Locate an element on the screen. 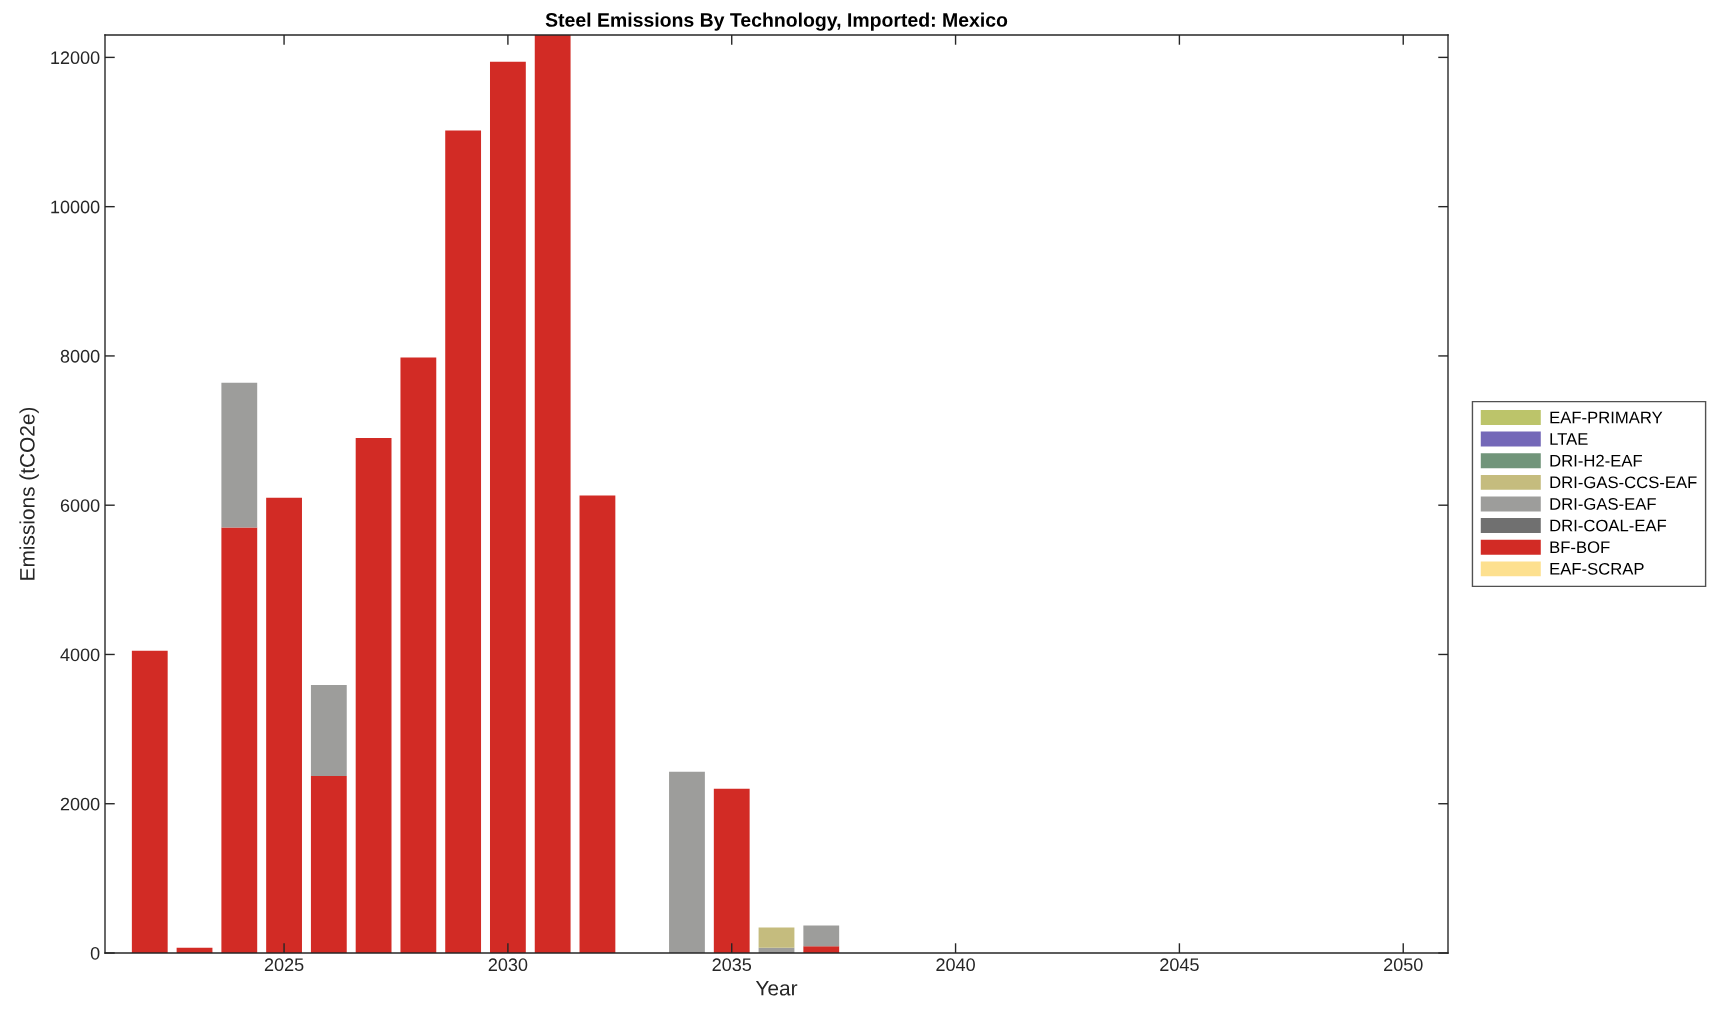 This screenshot has width=1725, height=1021. x-axis-title: Year is located at coordinates (776, 988).